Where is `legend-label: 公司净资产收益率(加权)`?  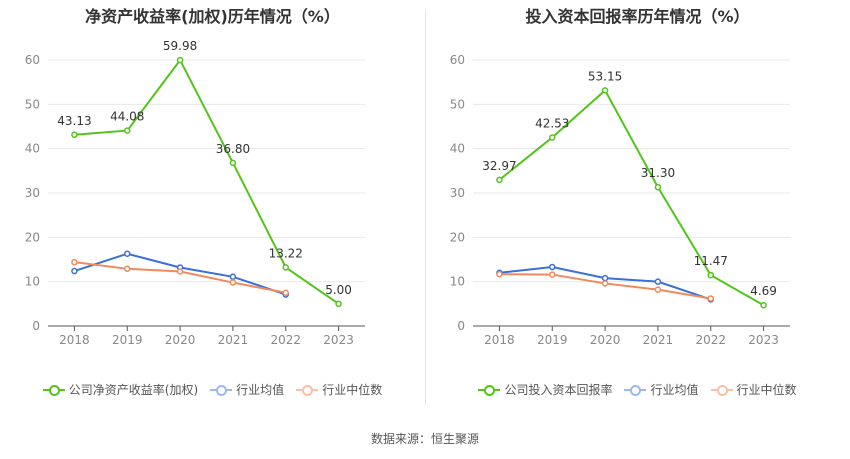
legend-label: 公司净资产收益率(加权) is located at coordinates (133, 390).